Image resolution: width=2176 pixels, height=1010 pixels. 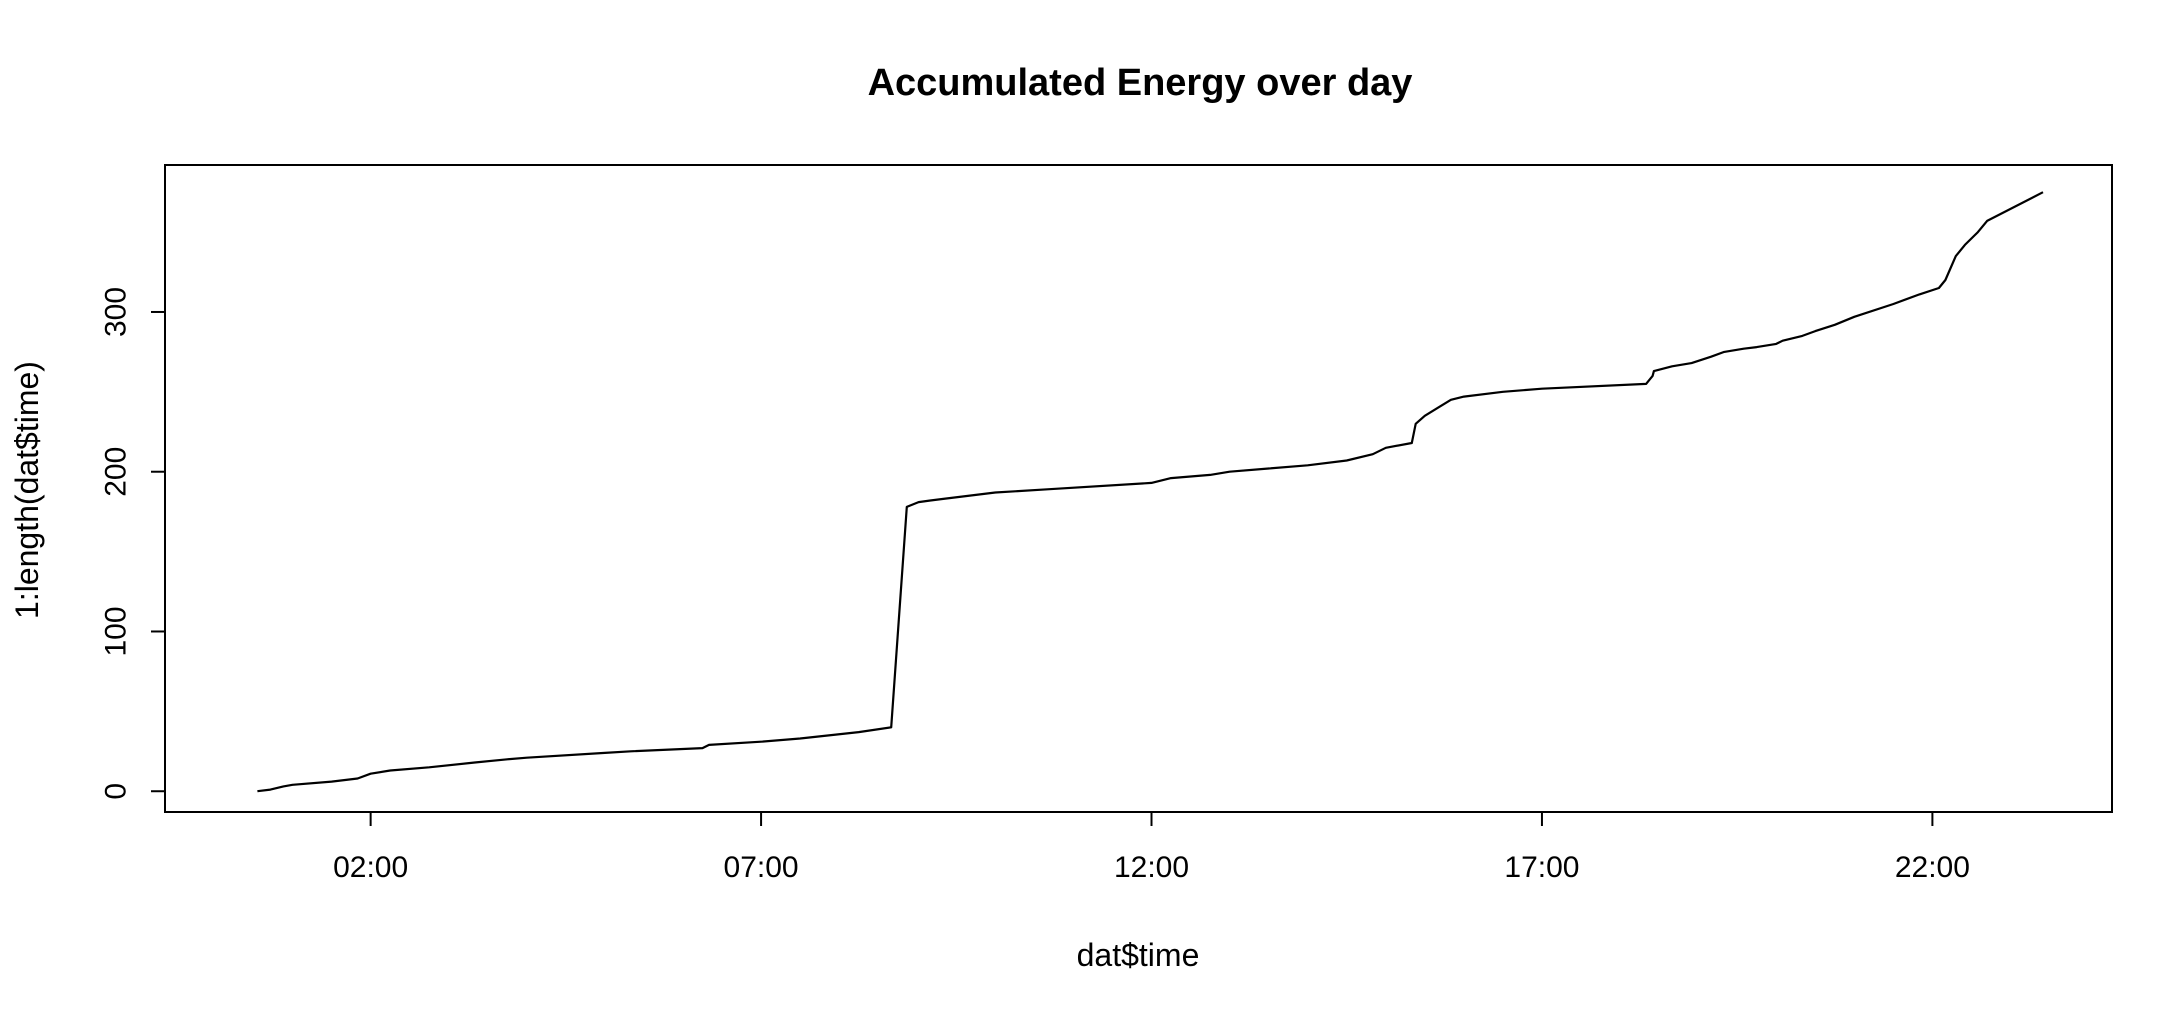 I want to click on x-tick-label: 22:00, so click(x=1932, y=867).